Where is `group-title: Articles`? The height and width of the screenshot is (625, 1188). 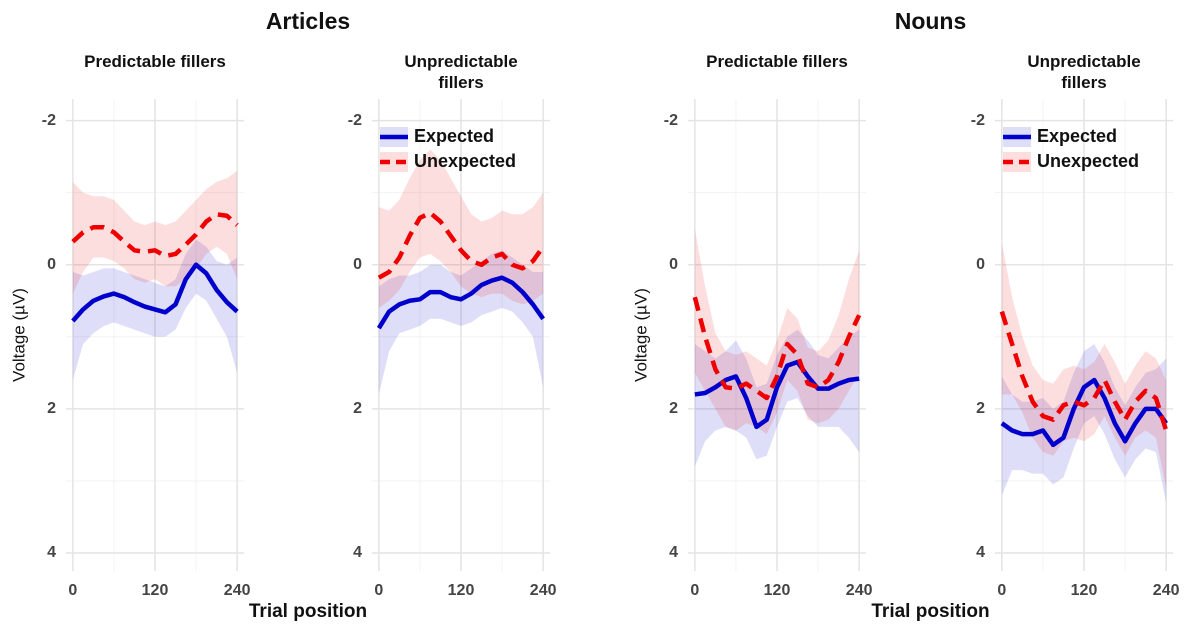 group-title: Articles is located at coordinates (308, 21).